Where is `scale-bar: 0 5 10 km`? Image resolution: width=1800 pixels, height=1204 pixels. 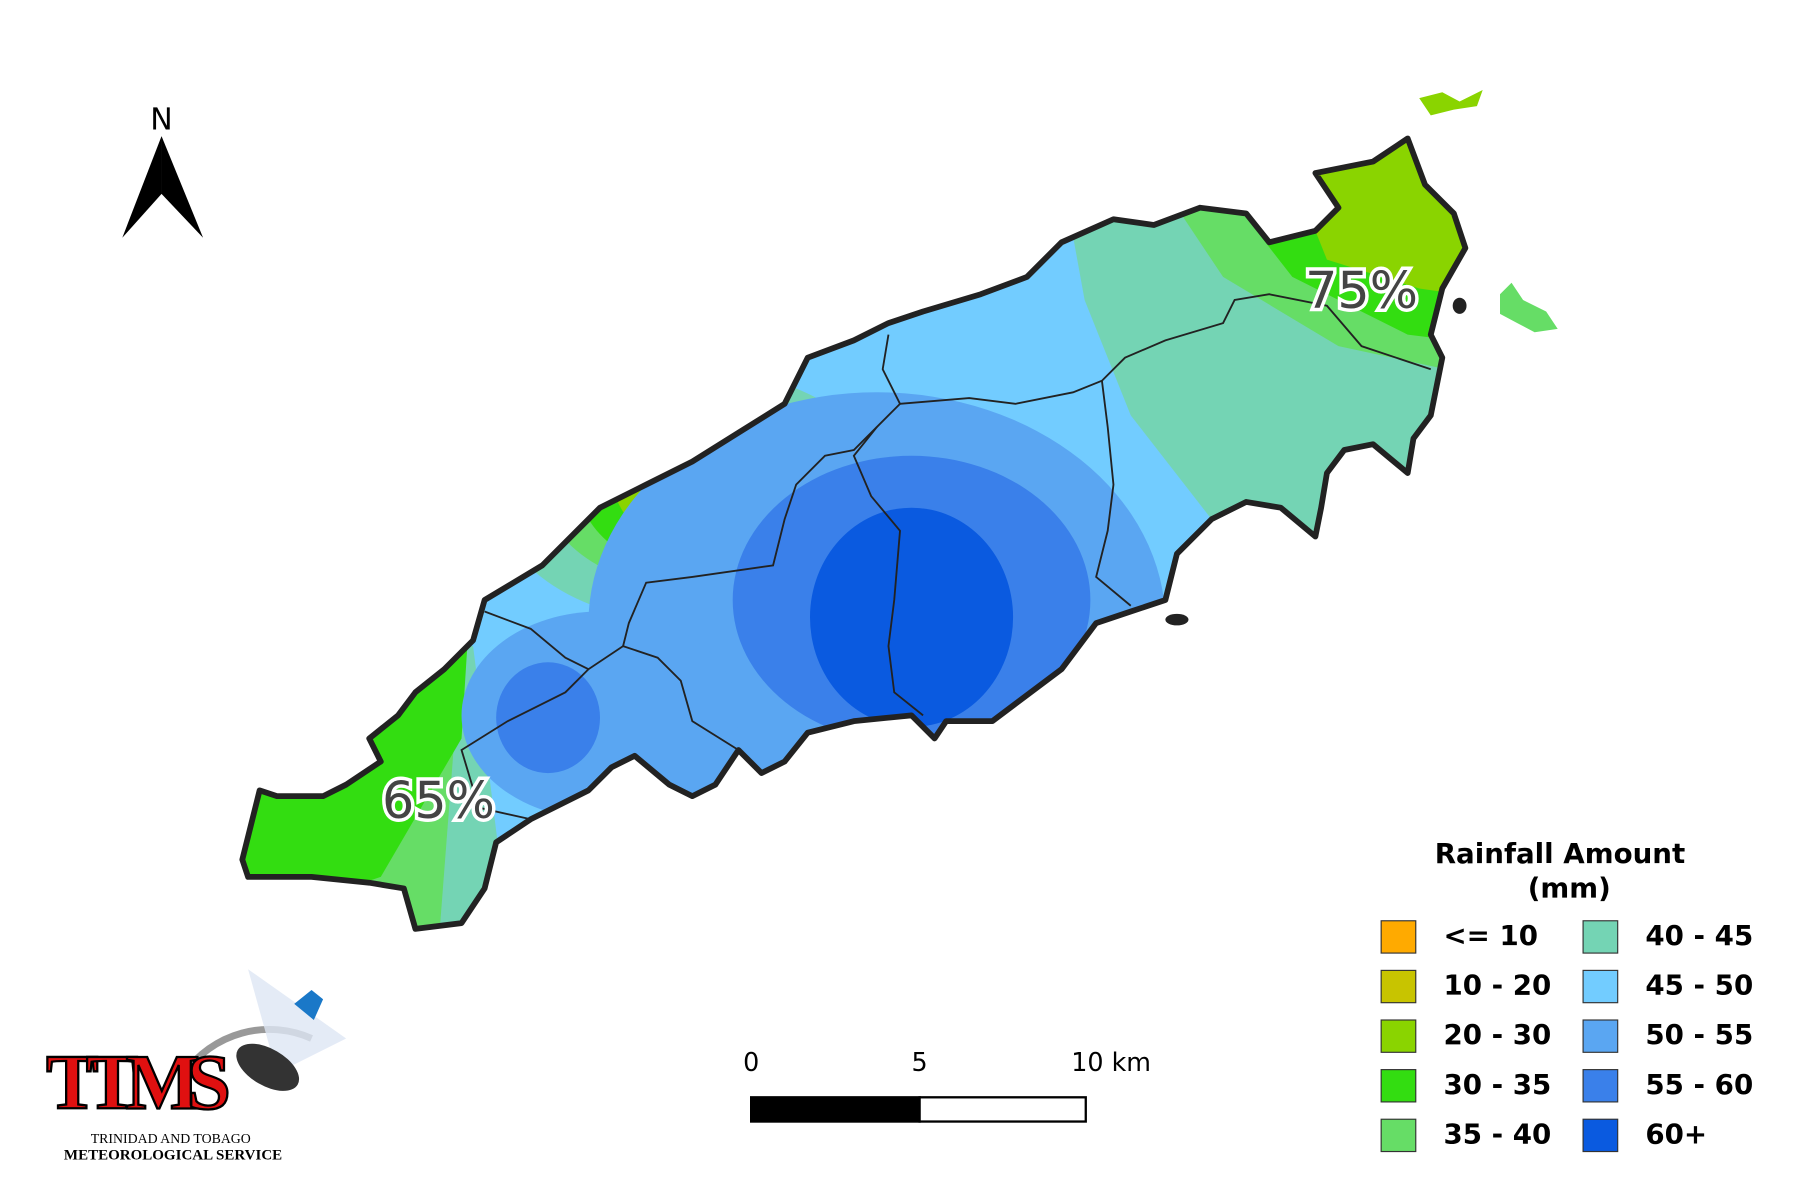 scale-bar: 0 5 10 km is located at coordinates (947, 1085).